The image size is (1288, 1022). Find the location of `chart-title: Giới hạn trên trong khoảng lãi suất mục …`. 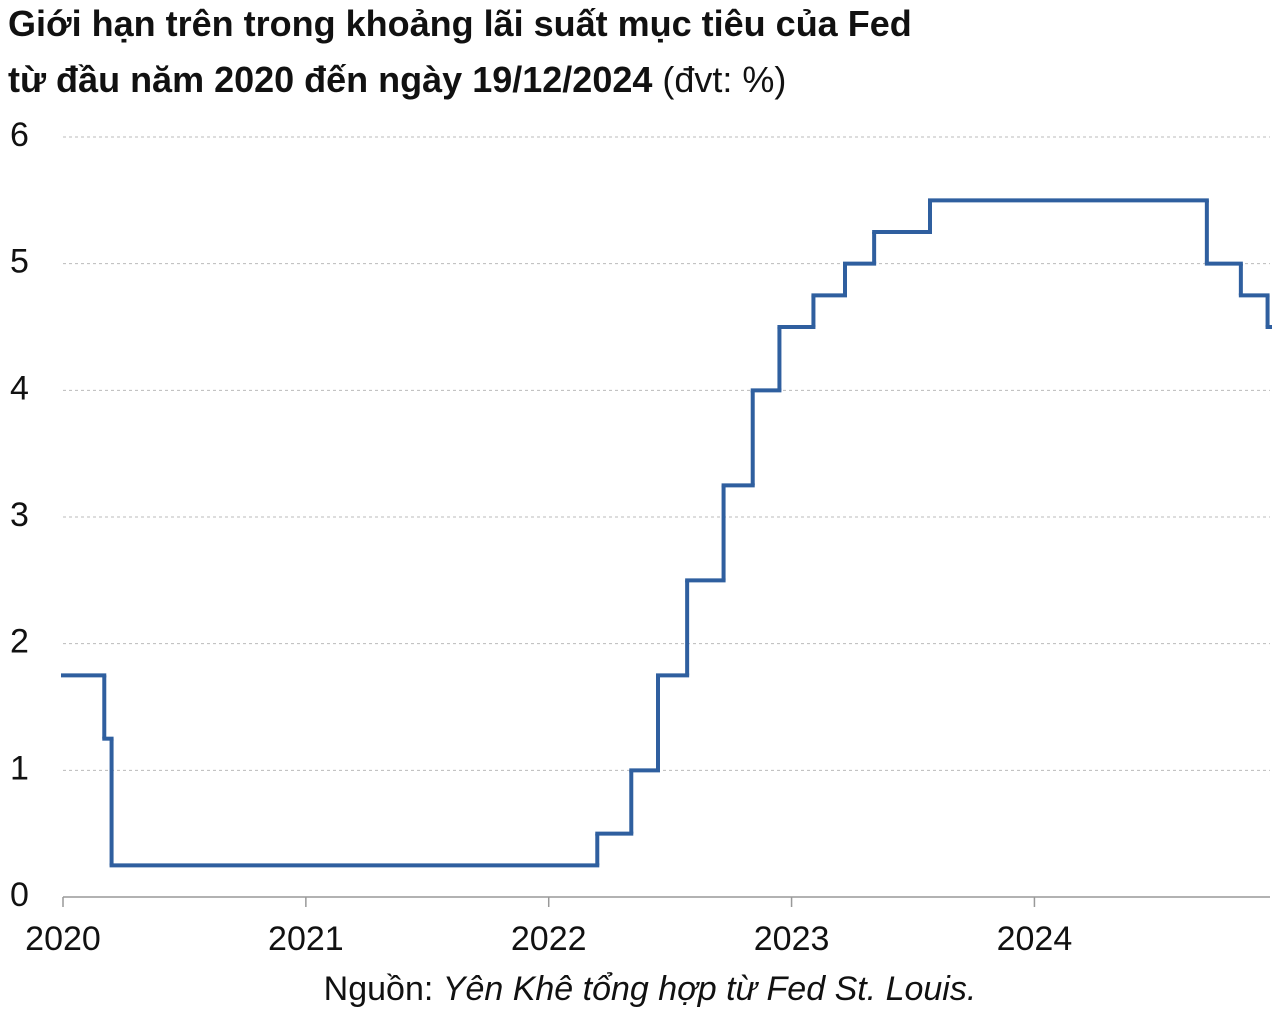

chart-title: Giới hạn trên trong khoảng lãi suất mục … is located at coordinates (460, 23).